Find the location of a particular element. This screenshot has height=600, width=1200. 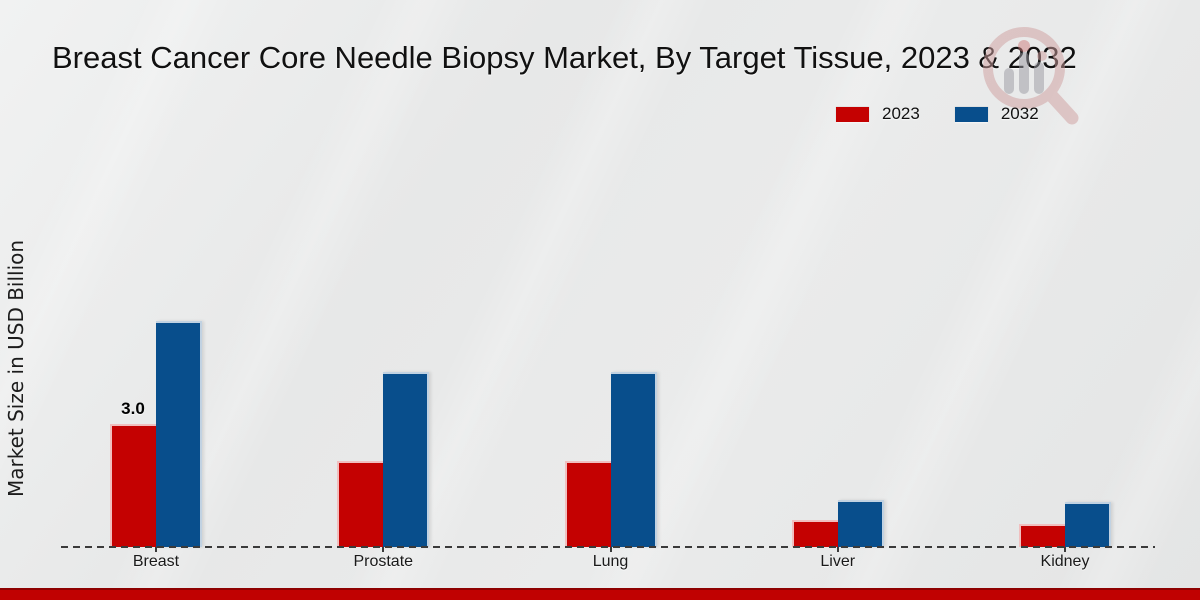

bar-lung-2023 is located at coordinates (587, 503).